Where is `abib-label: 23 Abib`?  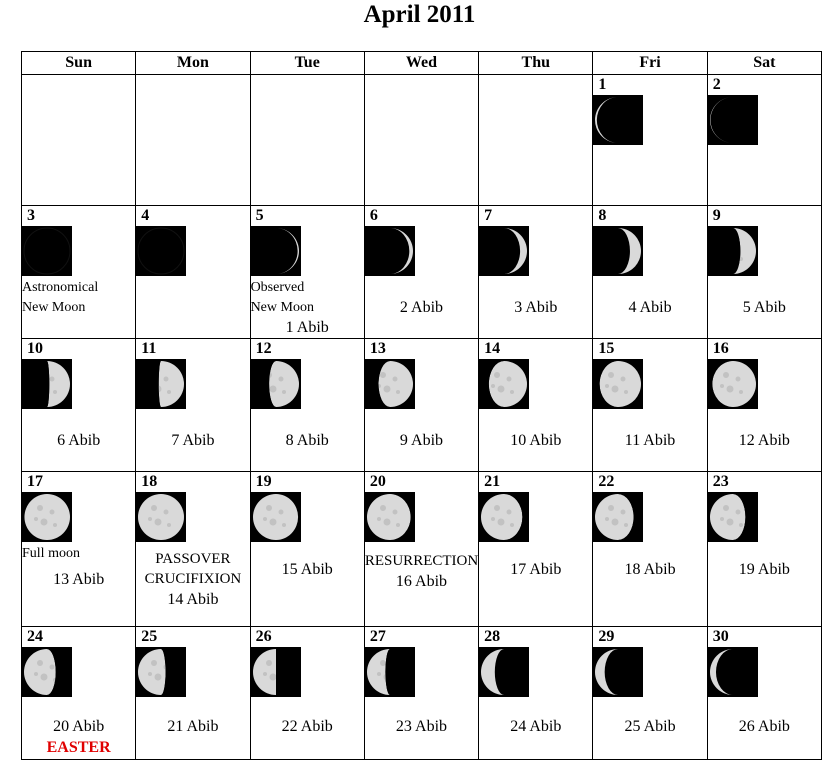 abib-label: 23 Abib is located at coordinates (421, 726).